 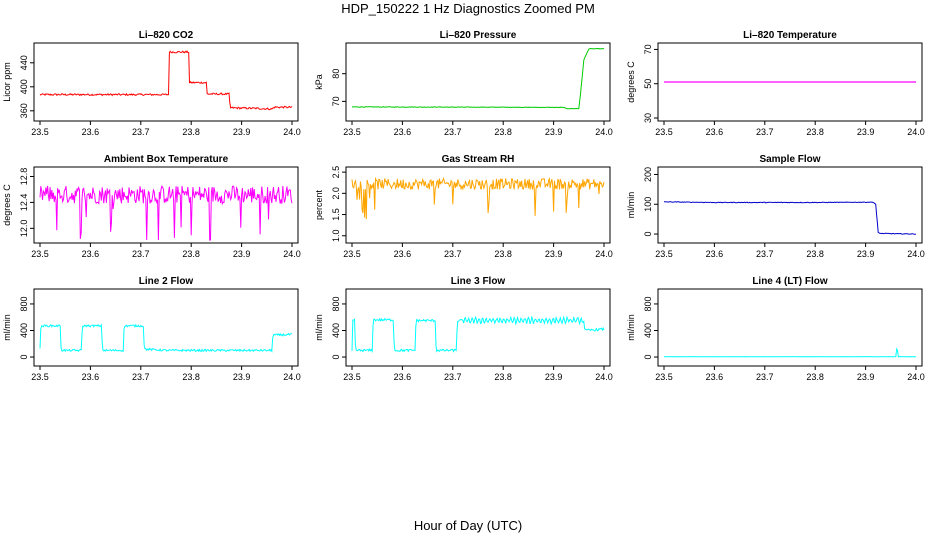 I want to click on chart-title: Line 2 Flow, so click(x=166, y=281).